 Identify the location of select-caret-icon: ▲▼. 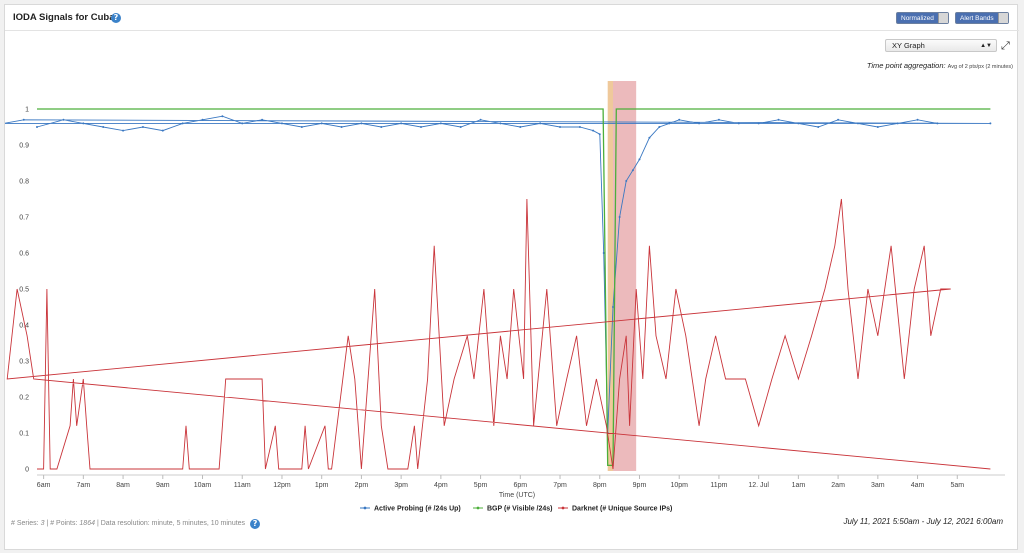
(986, 46).